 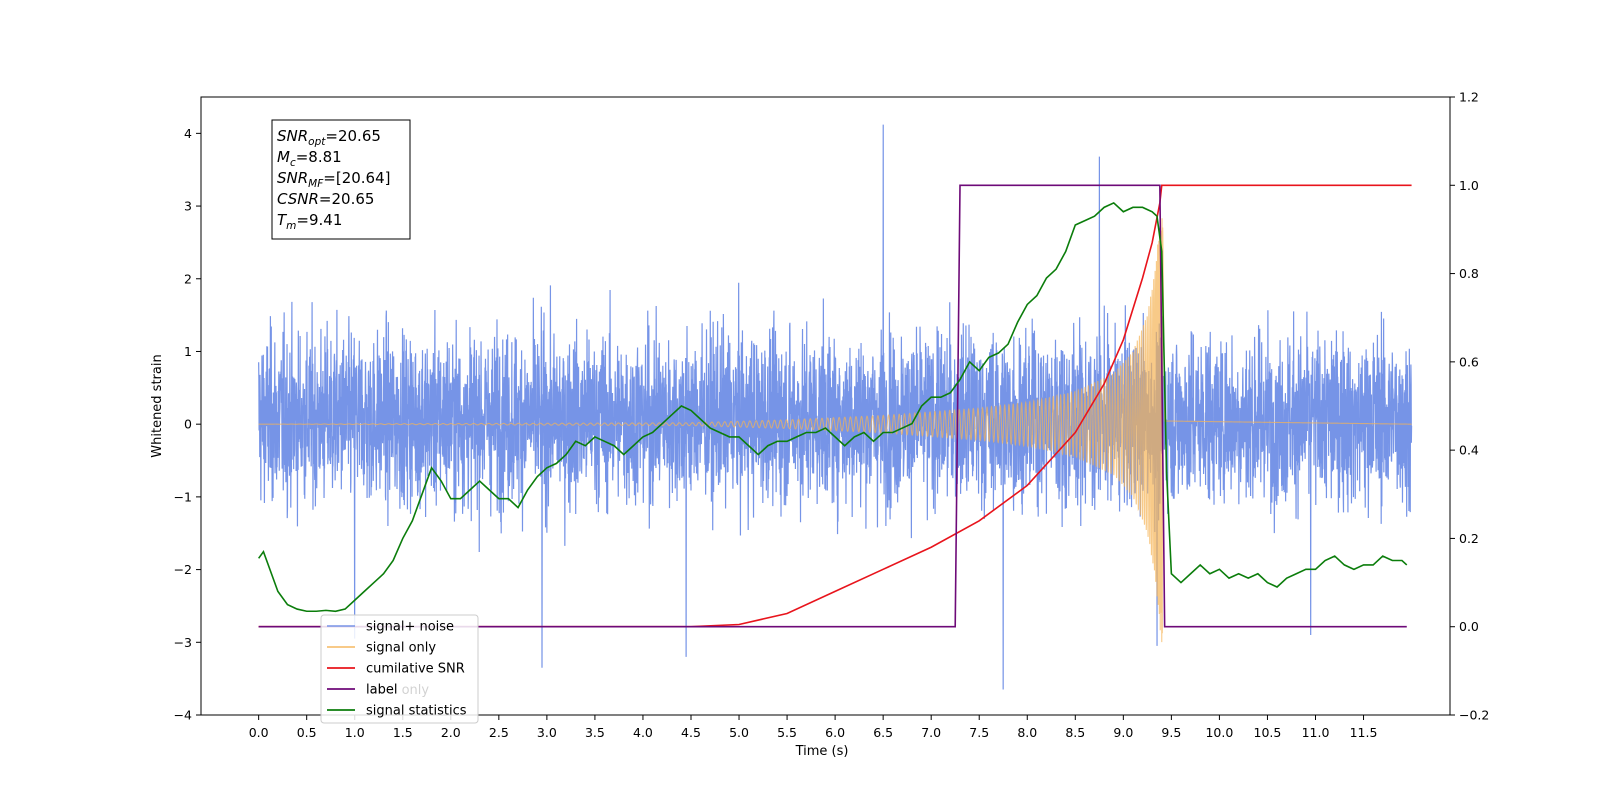 I want to click on annotation-subscript: opt, so click(x=317, y=142).